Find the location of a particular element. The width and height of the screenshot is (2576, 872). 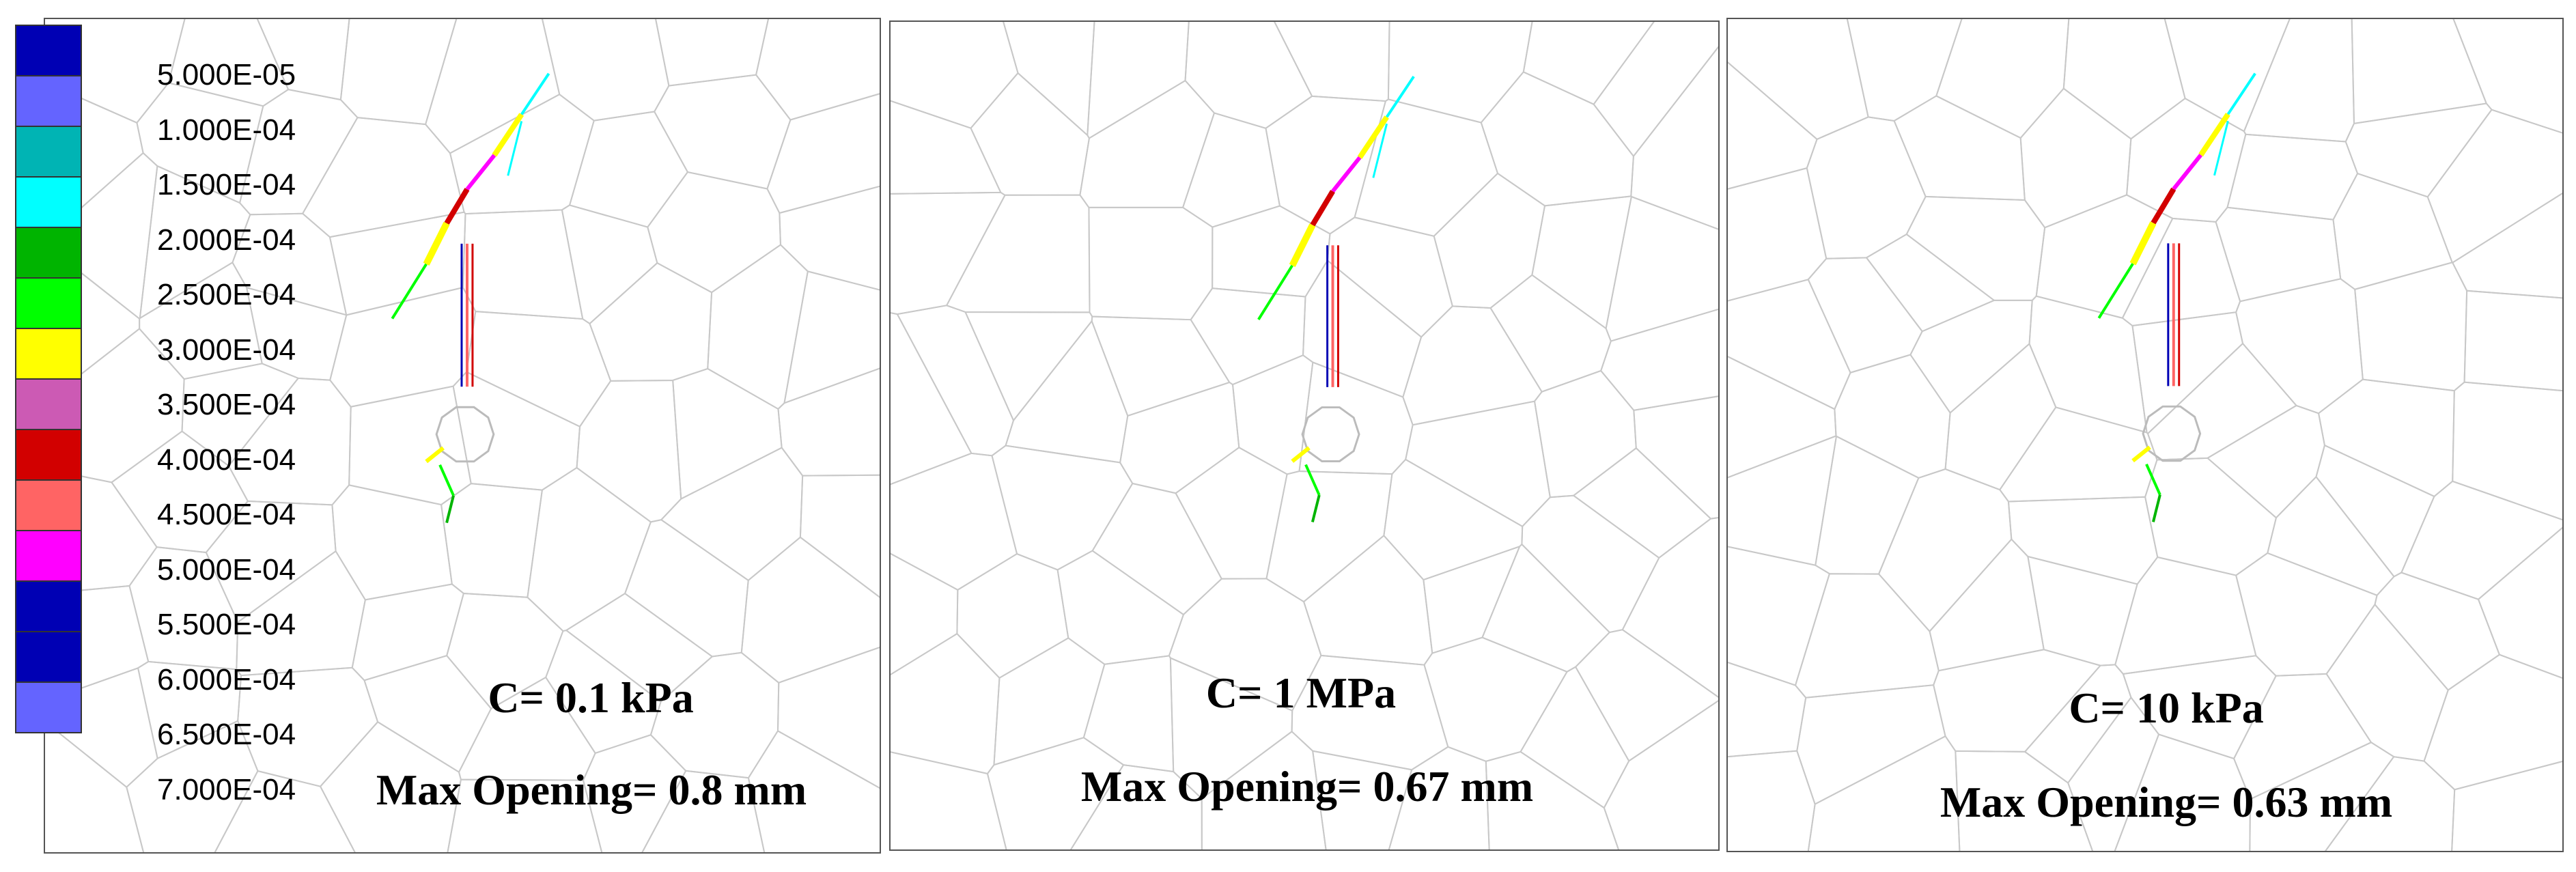

color-legend is located at coordinates (48, 379).